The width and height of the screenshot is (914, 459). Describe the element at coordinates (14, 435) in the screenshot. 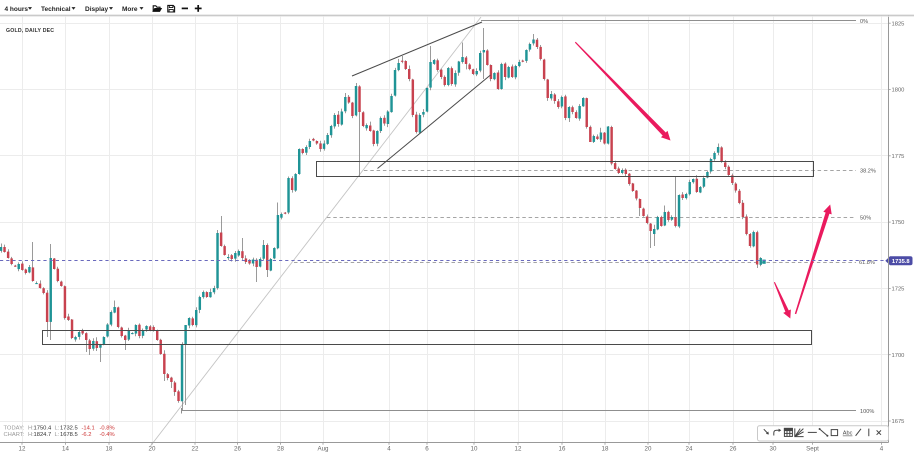

I see `svg-text: CHART:` at that location.